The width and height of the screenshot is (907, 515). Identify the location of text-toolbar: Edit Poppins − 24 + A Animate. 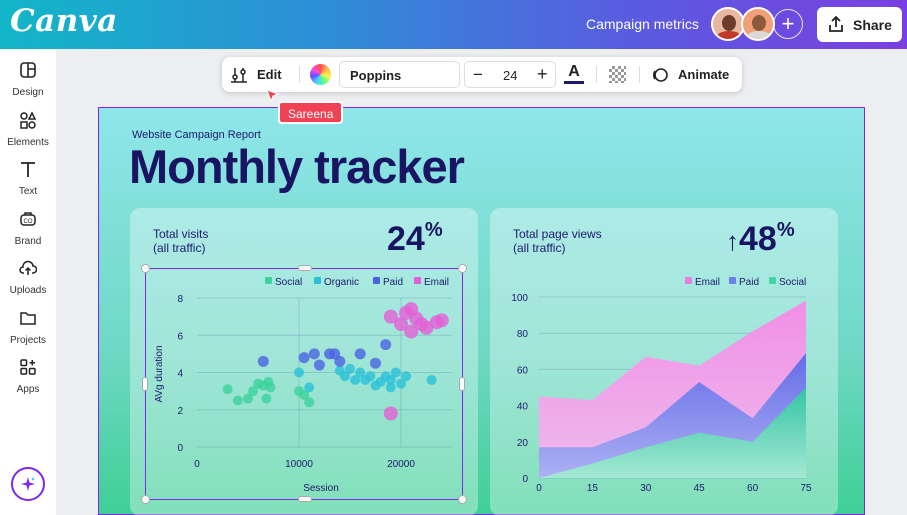
(482, 74).